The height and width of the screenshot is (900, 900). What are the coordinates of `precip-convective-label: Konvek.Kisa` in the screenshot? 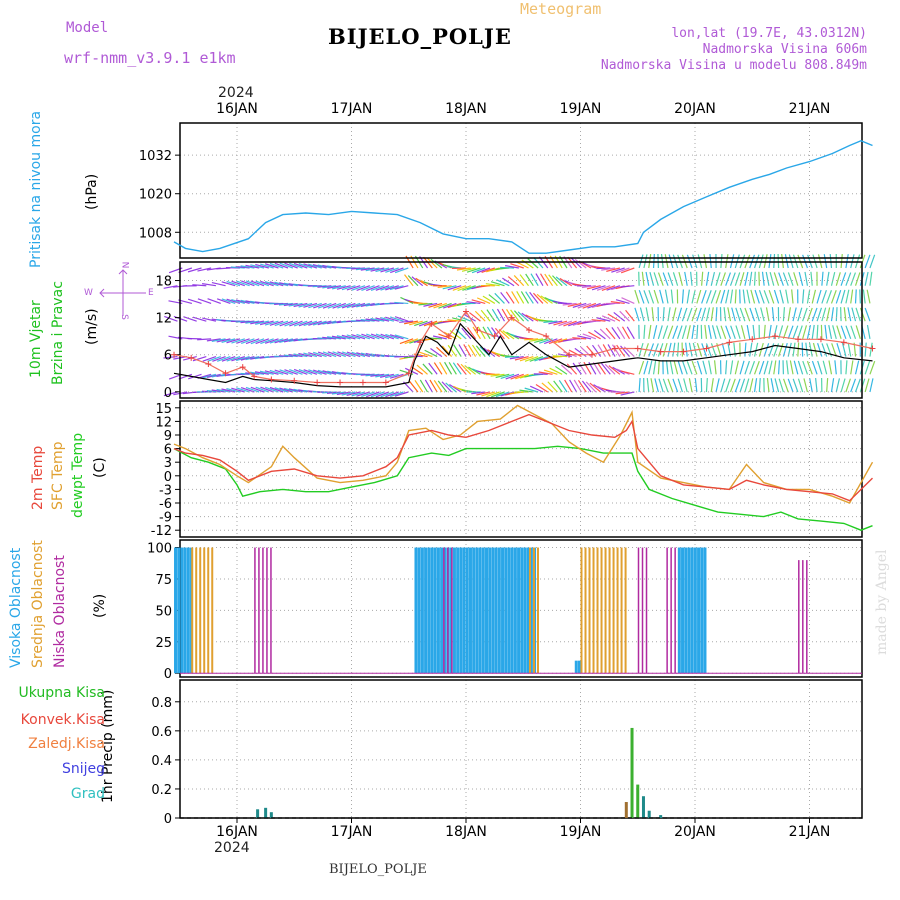 It's located at (62, 720).